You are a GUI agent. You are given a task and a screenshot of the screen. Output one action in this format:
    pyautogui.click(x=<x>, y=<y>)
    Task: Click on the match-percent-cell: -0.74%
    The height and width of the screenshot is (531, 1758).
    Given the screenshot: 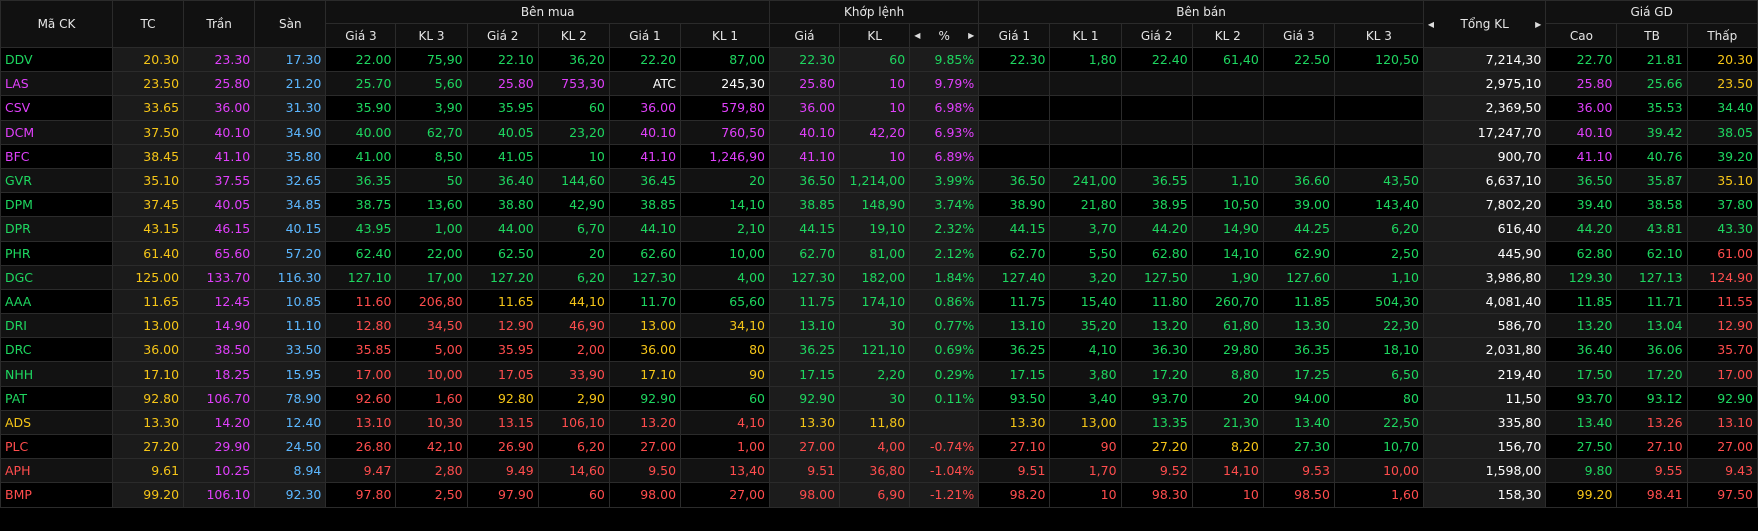 What is the action you would take?
    pyautogui.click(x=944, y=446)
    